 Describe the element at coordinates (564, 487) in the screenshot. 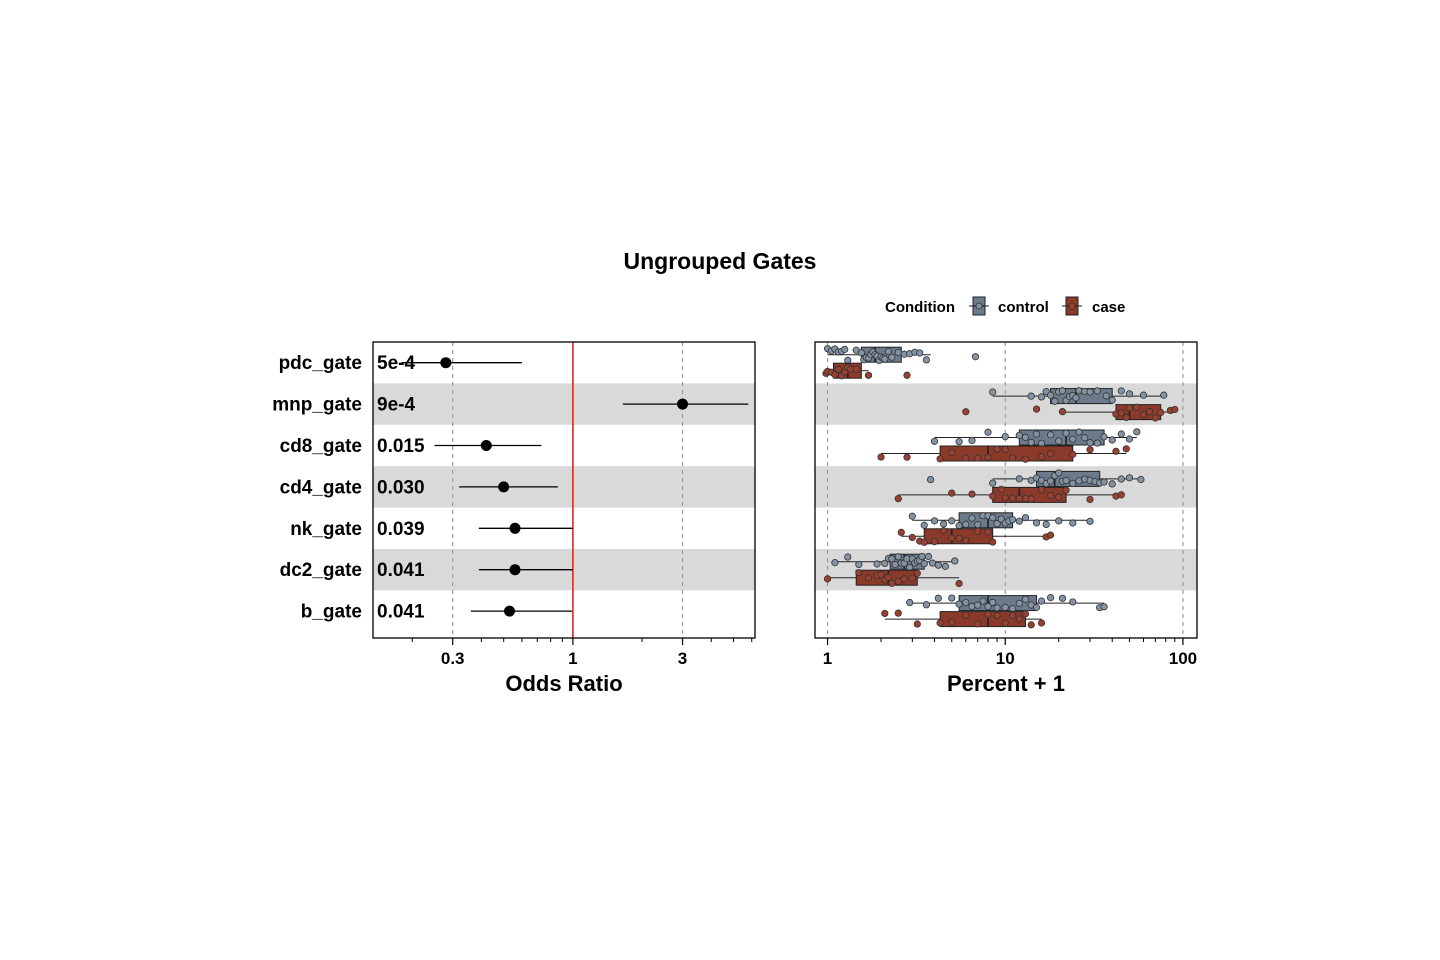

I see `forest-row-band` at that location.